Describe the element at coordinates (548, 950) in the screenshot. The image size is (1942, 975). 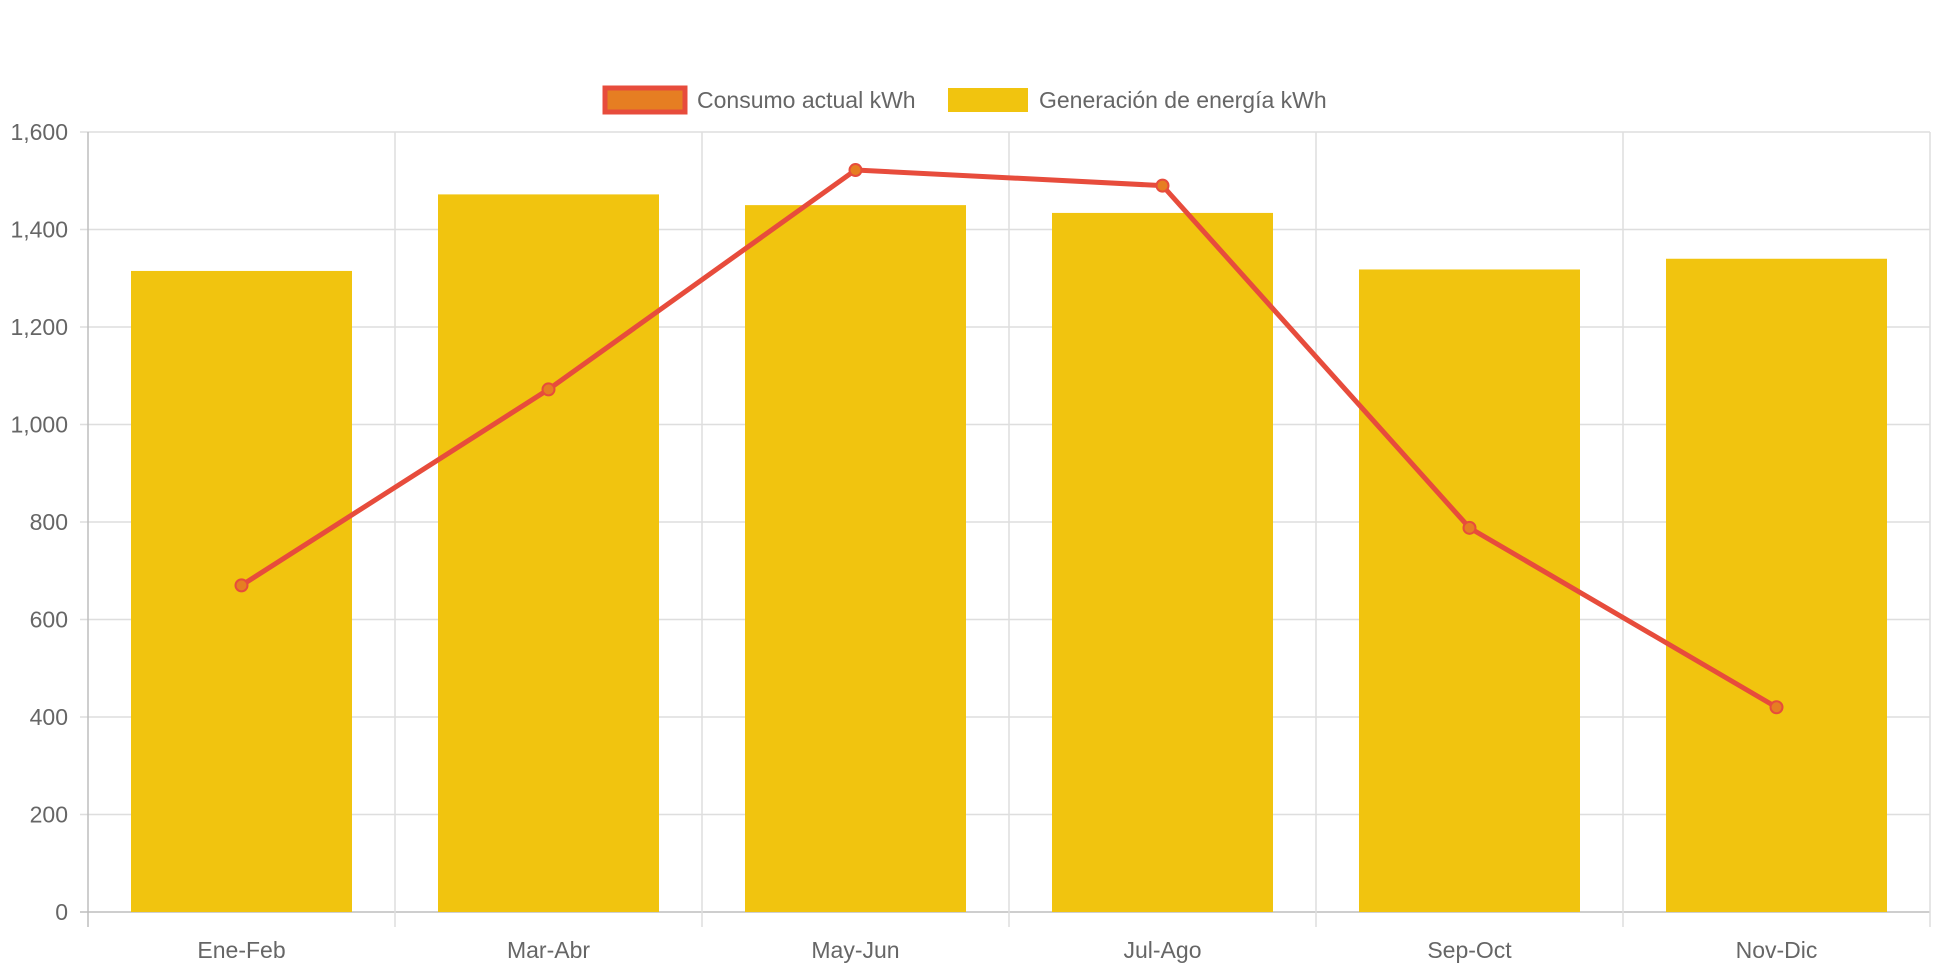
I see `x-tick-label: Mar-Abr` at that location.